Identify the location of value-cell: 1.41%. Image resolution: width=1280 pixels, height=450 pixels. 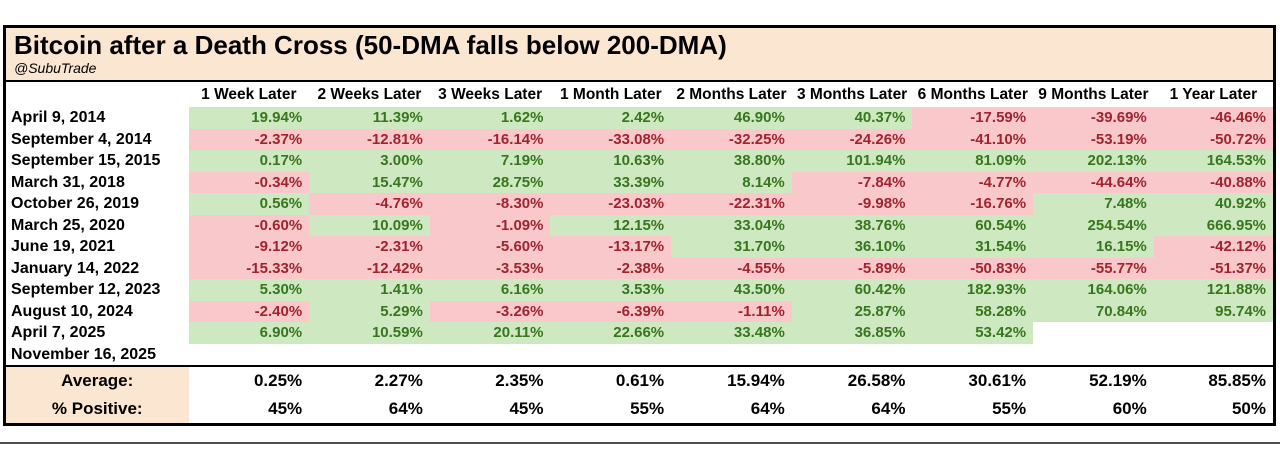
(369, 290).